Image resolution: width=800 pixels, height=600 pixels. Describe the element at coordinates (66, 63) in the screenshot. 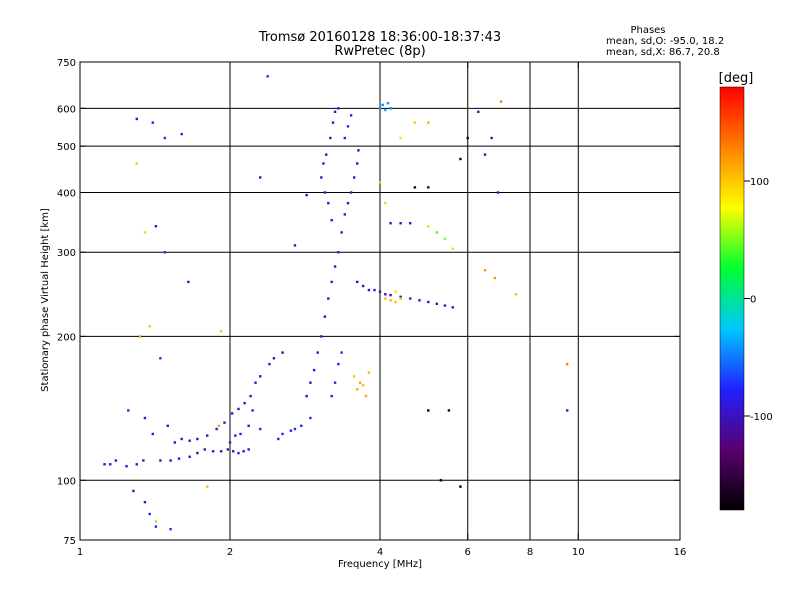

I see `y-tick-label: 750` at that location.